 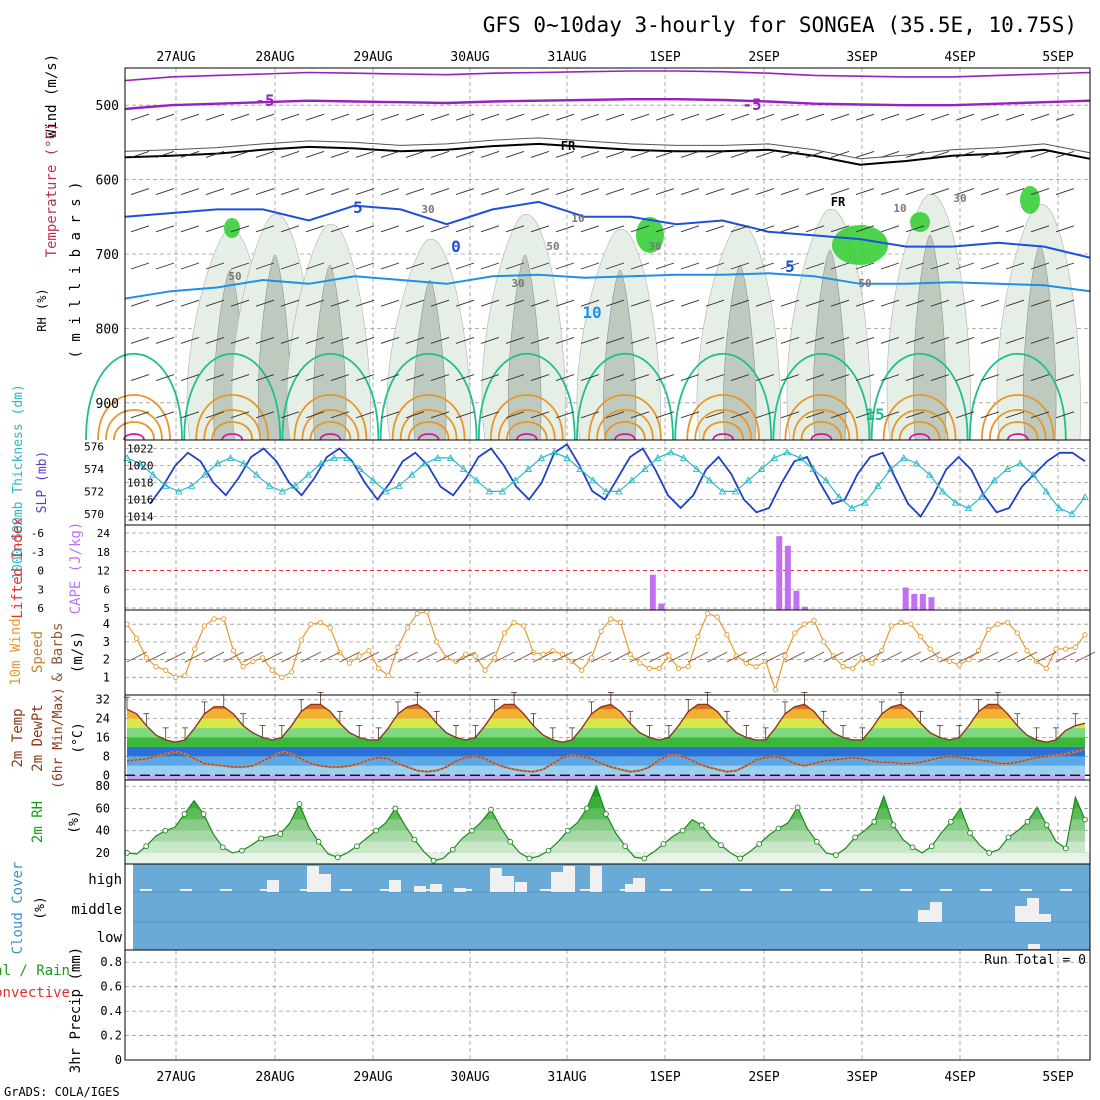 What do you see at coordinates (232, 228) in the screenshot?
I see `rh-high-patch` at bounding box center [232, 228].